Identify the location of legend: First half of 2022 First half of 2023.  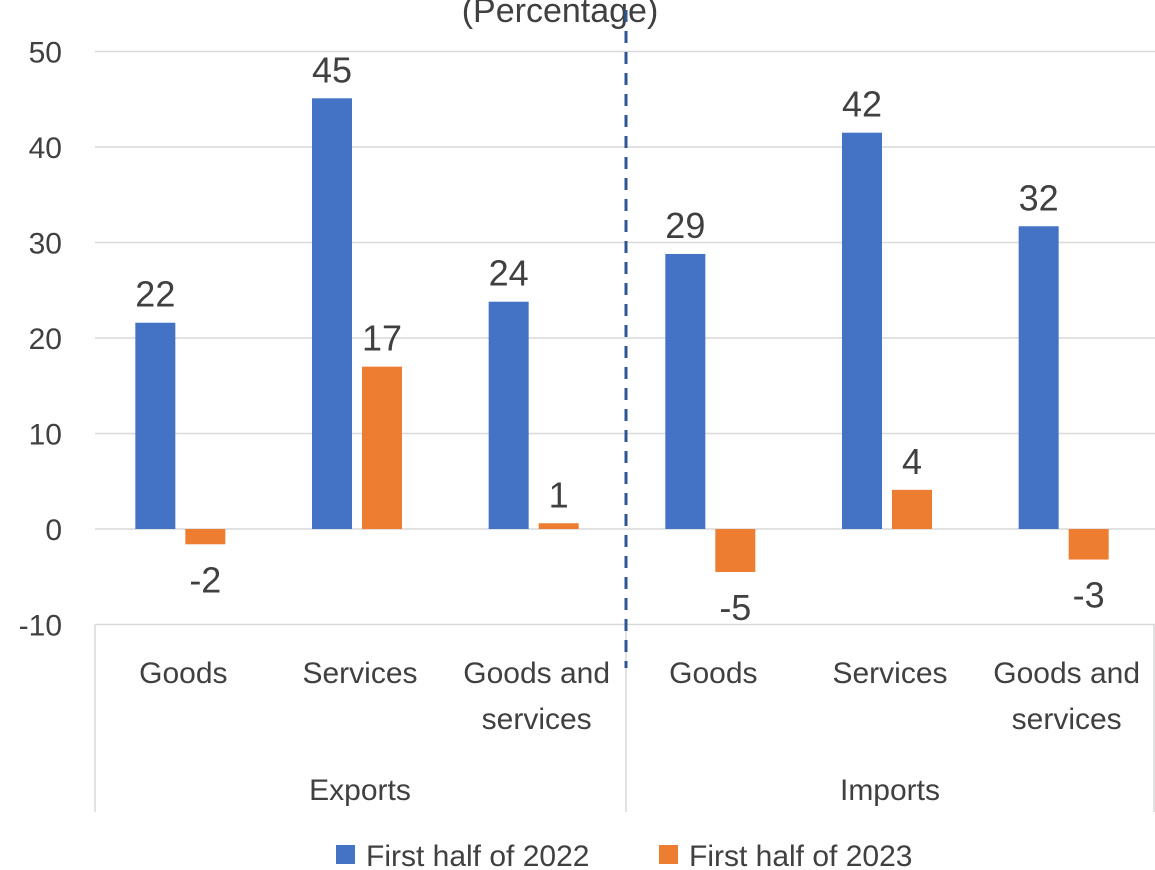
(624, 855).